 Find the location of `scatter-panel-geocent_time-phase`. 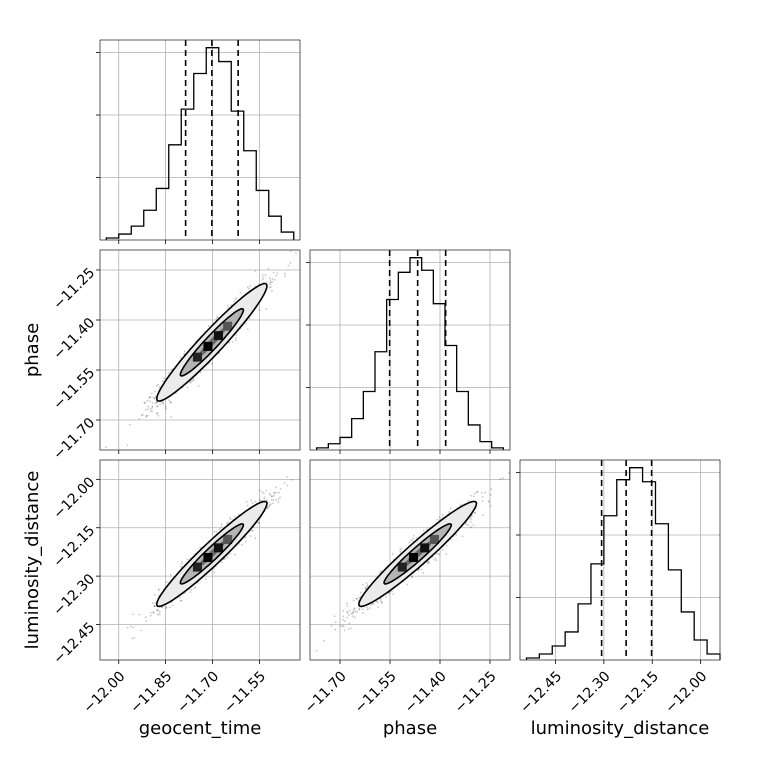

scatter-panel-geocent_time-phase is located at coordinates (200, 350).